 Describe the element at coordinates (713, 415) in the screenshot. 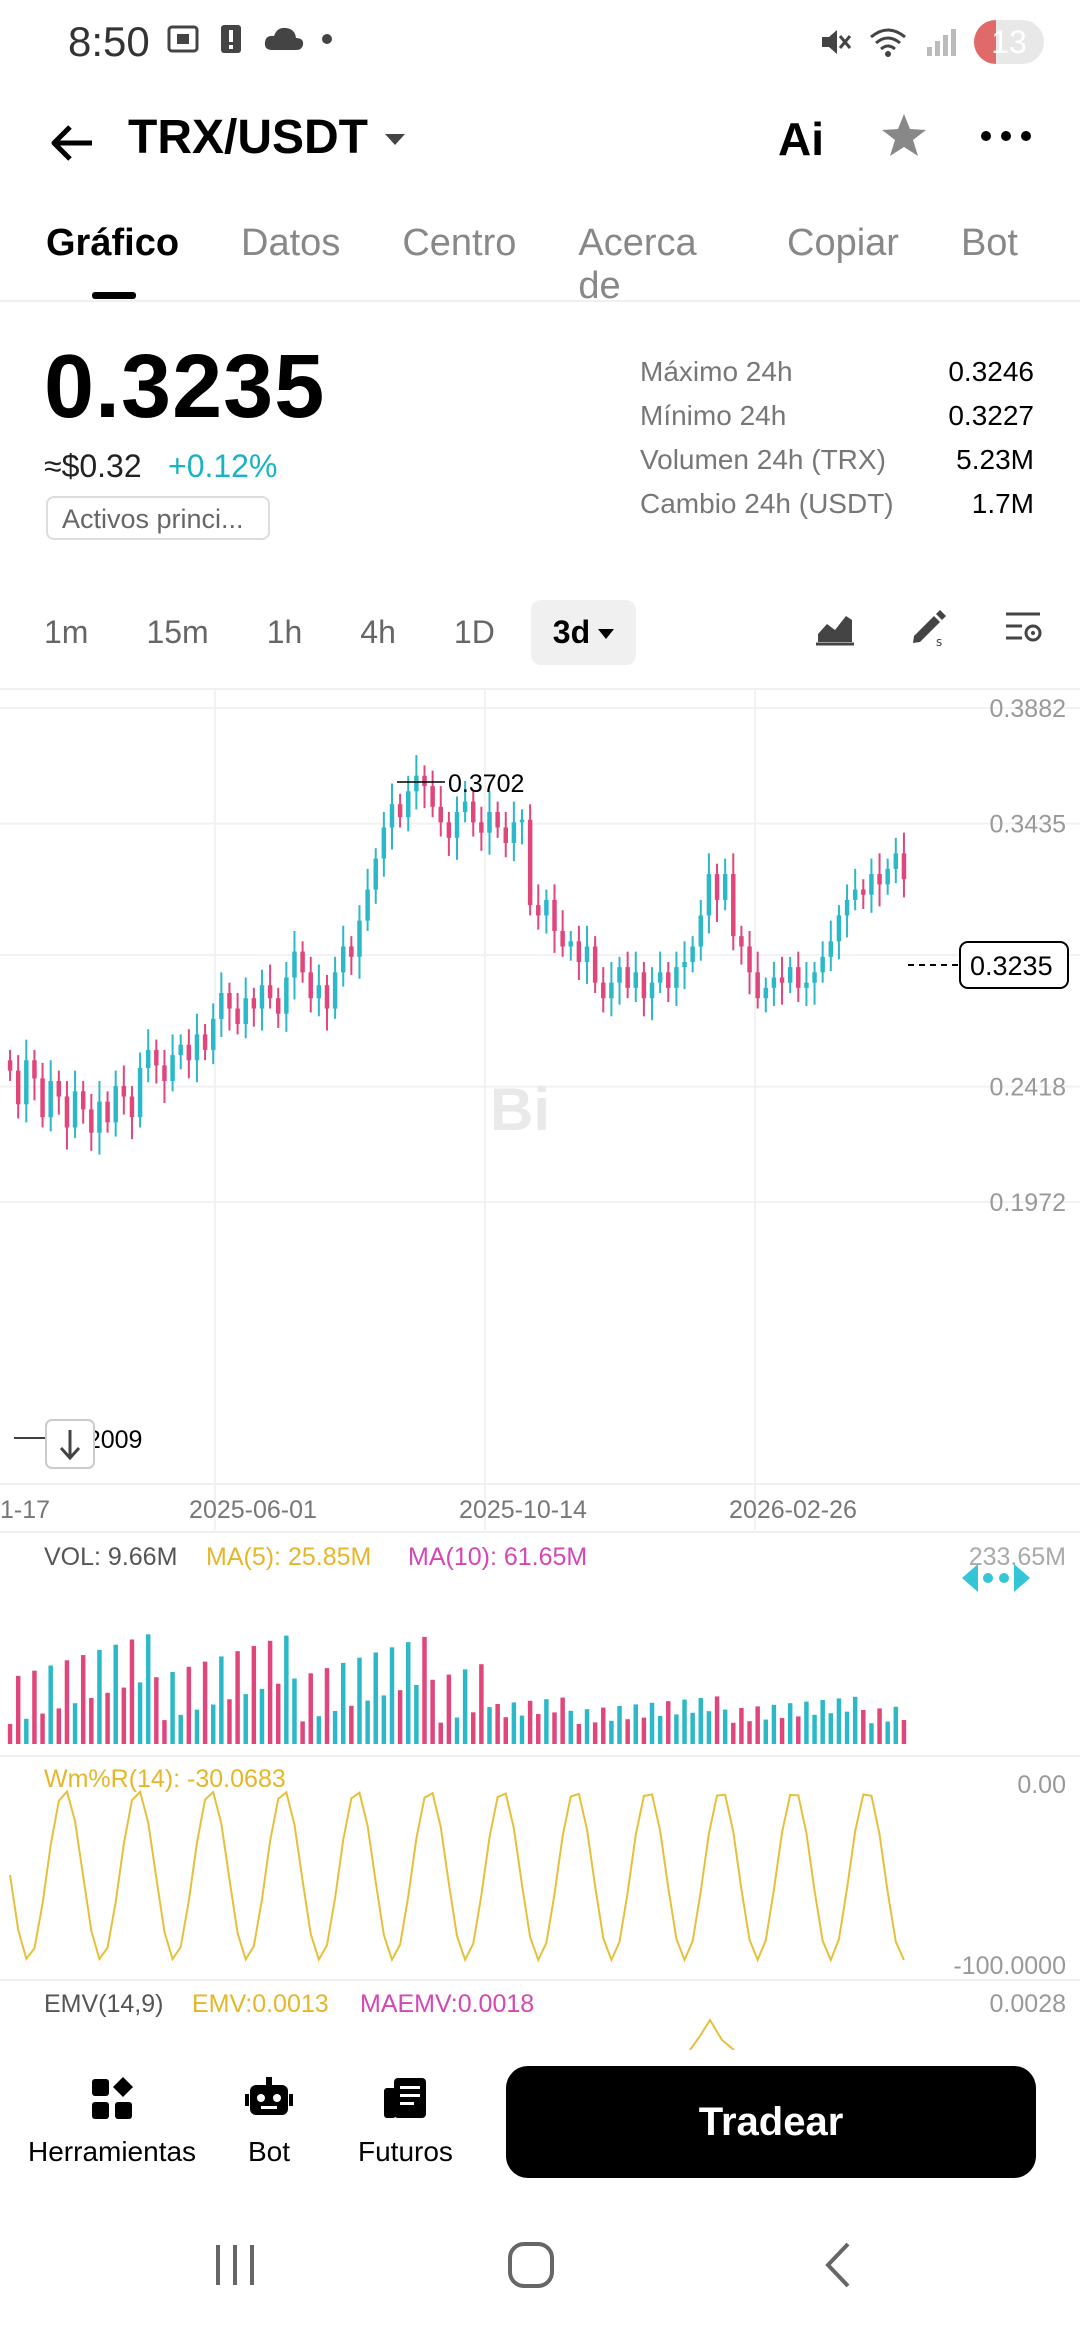

I see `stat-label: Mínimo 24h` at that location.